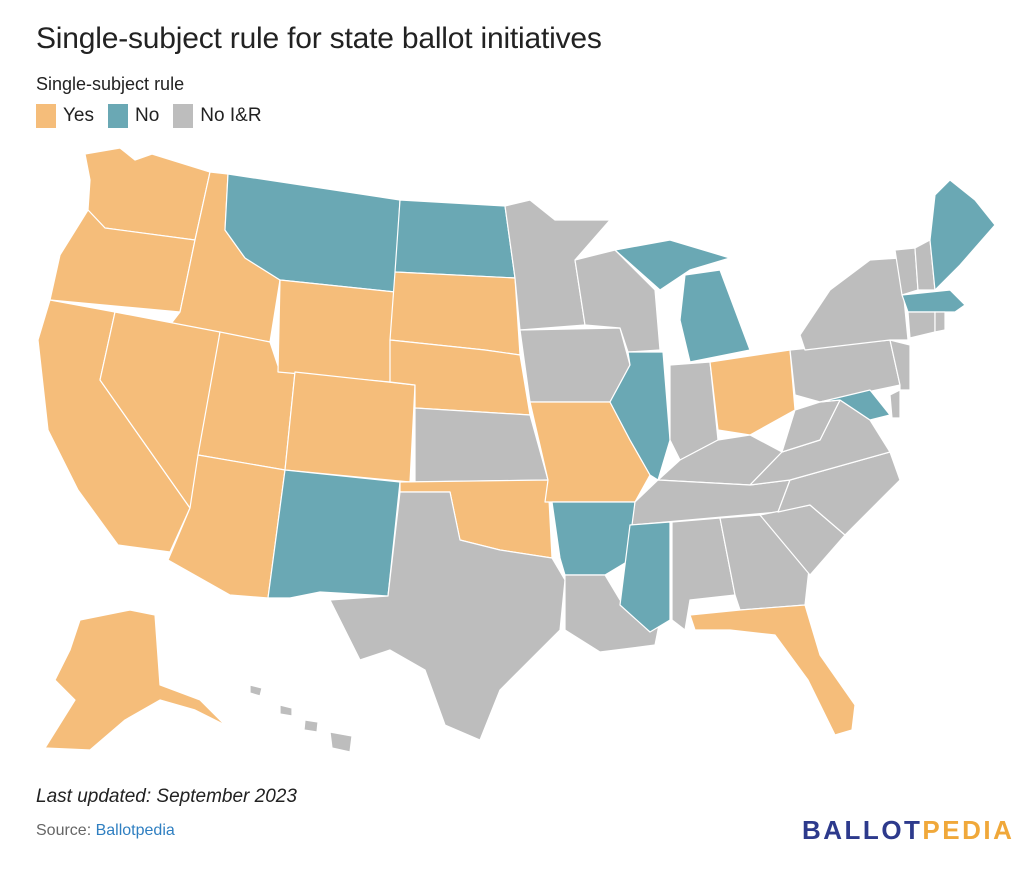  Describe the element at coordinates (895, 404) in the screenshot. I see `state-de` at that location.